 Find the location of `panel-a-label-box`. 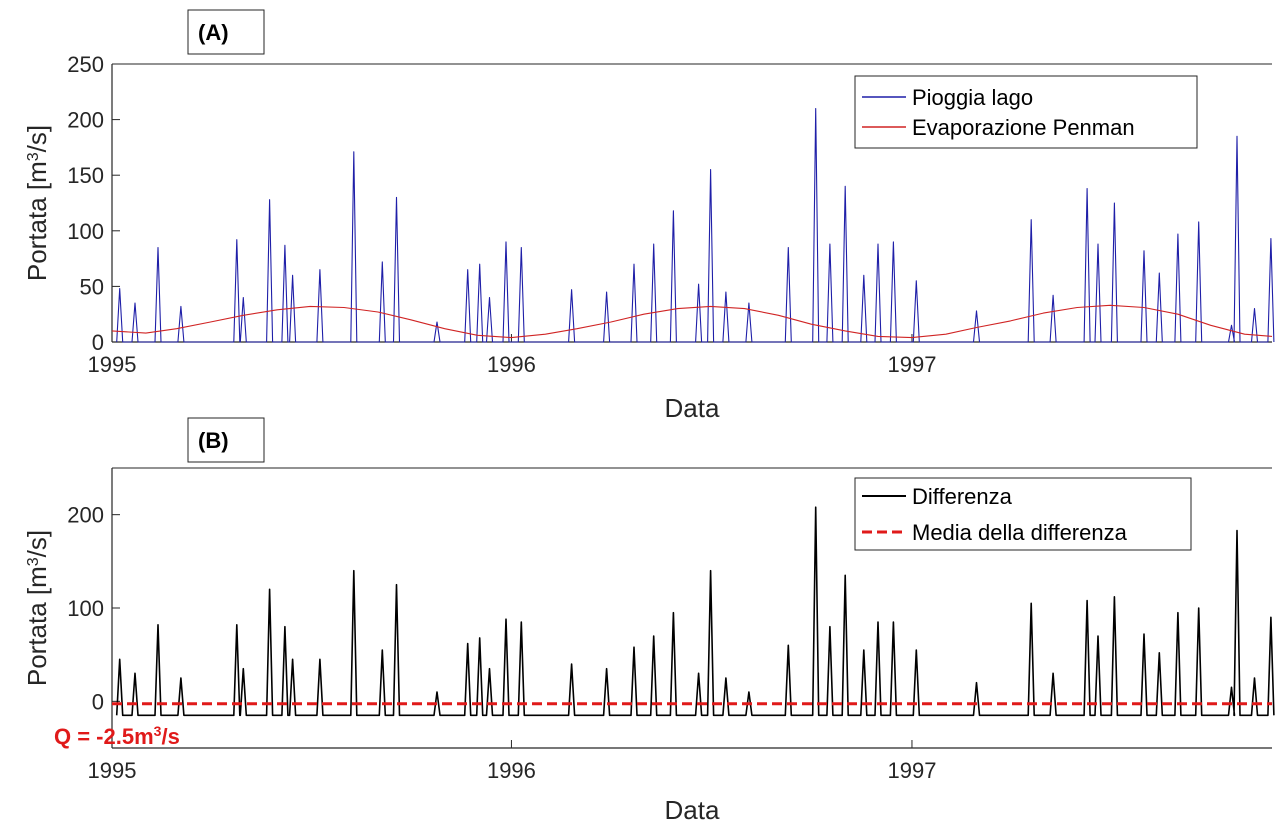

panel-a-label-box is located at coordinates (226, 32).